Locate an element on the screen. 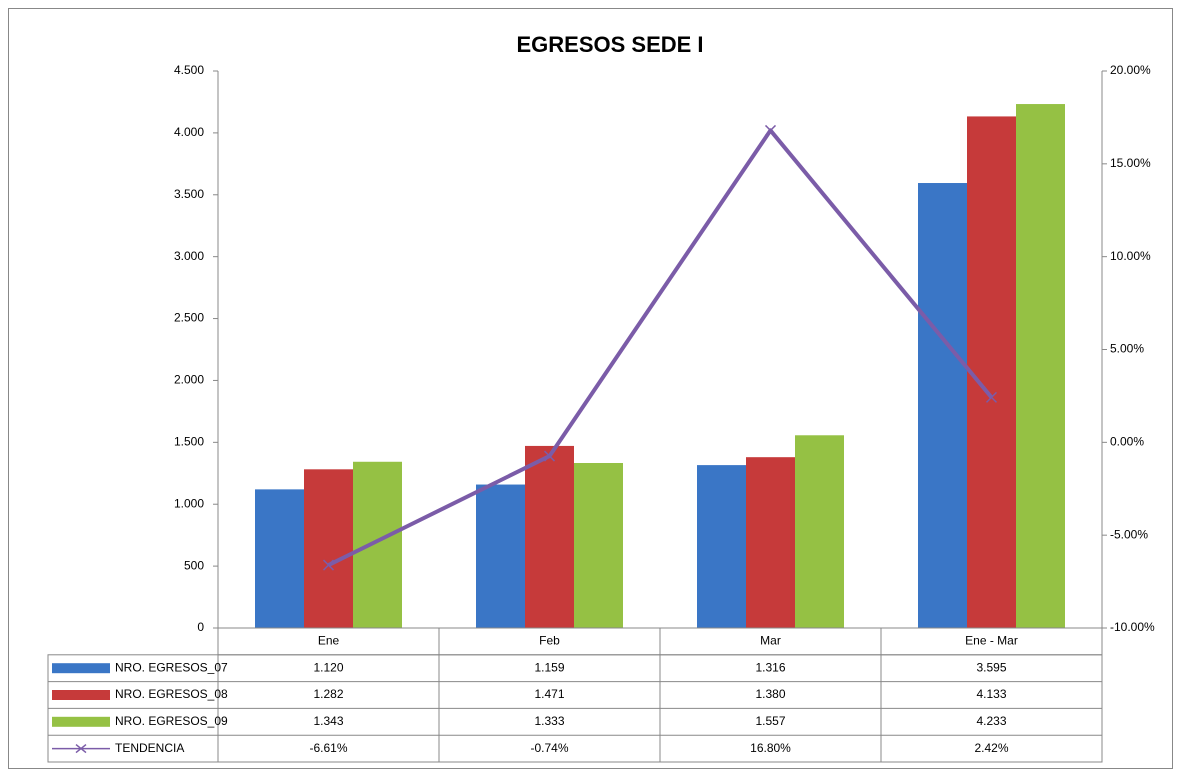 This screenshot has height=776, width=1181. table-value: 1.333 is located at coordinates (549, 721).